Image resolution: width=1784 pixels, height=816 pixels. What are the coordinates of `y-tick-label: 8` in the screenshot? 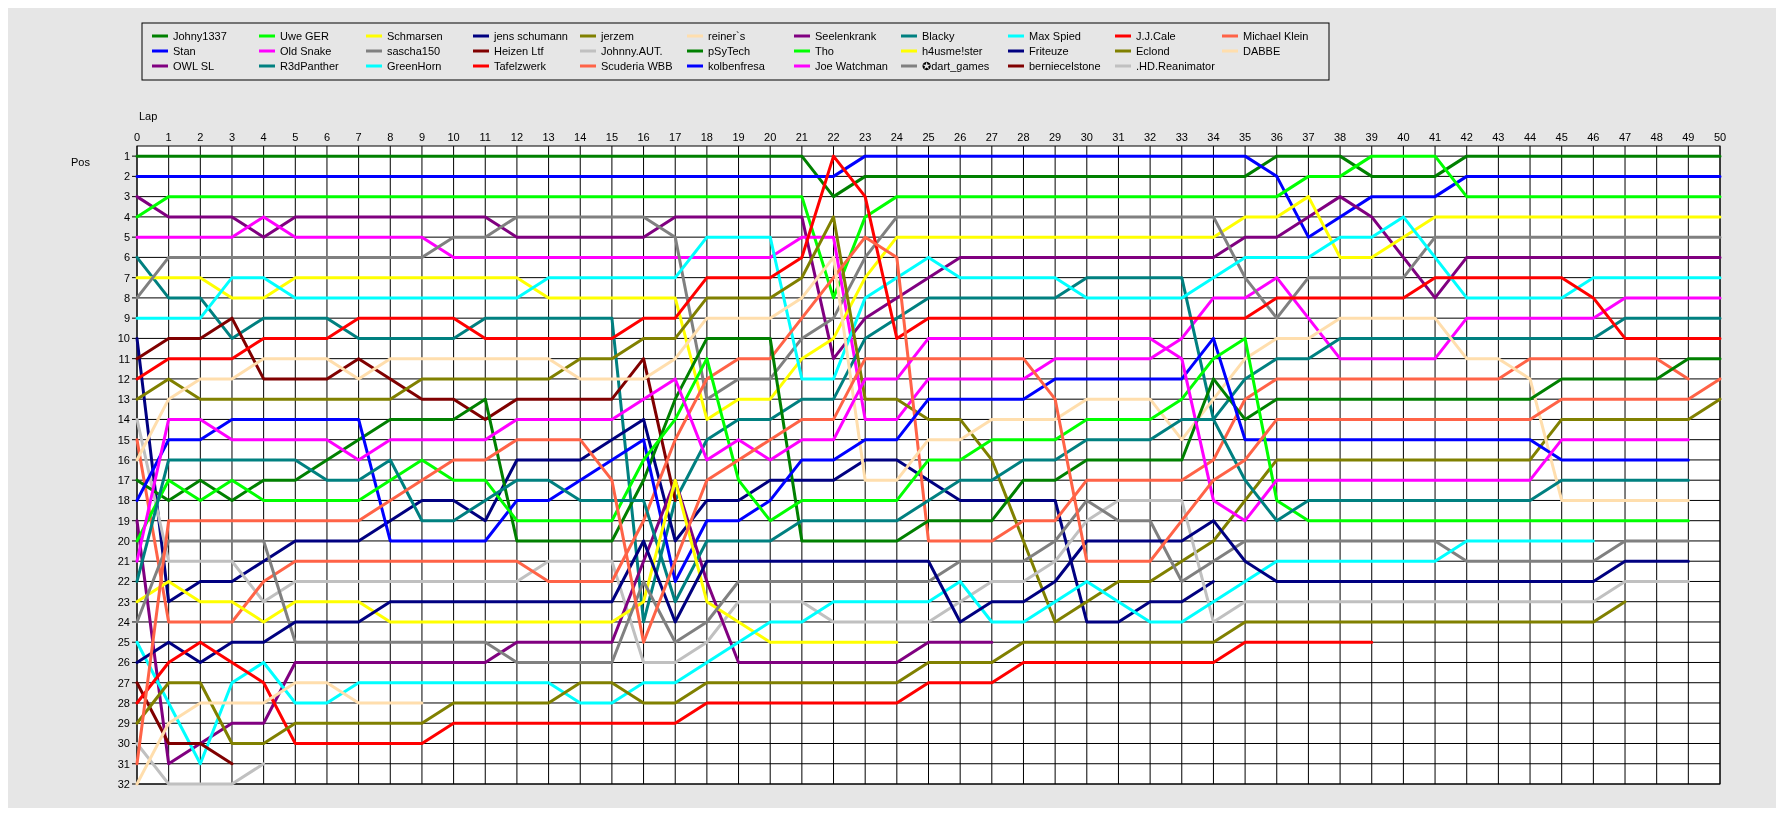 It's located at (126, 297).